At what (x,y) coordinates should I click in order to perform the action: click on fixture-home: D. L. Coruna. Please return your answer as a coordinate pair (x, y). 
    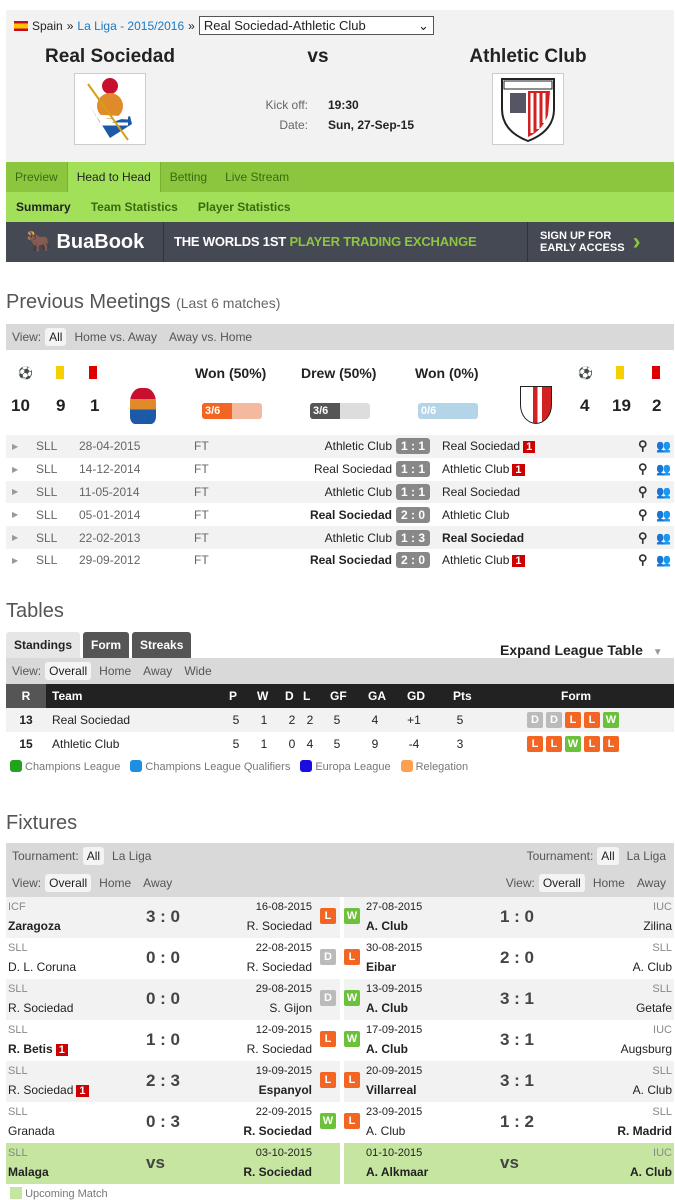
    Looking at the image, I should click on (42, 967).